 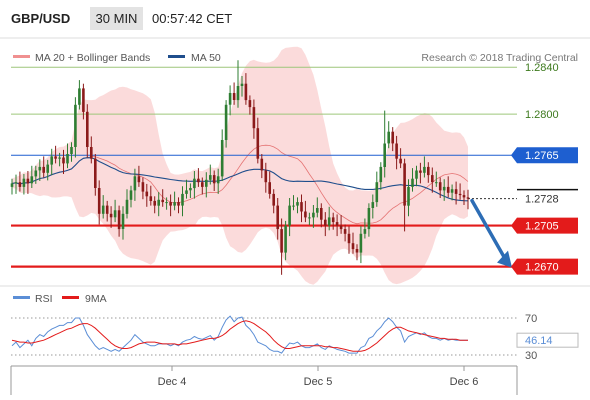 What do you see at coordinates (240, 179) in the screenshot?
I see `ma50-line` at bounding box center [240, 179].